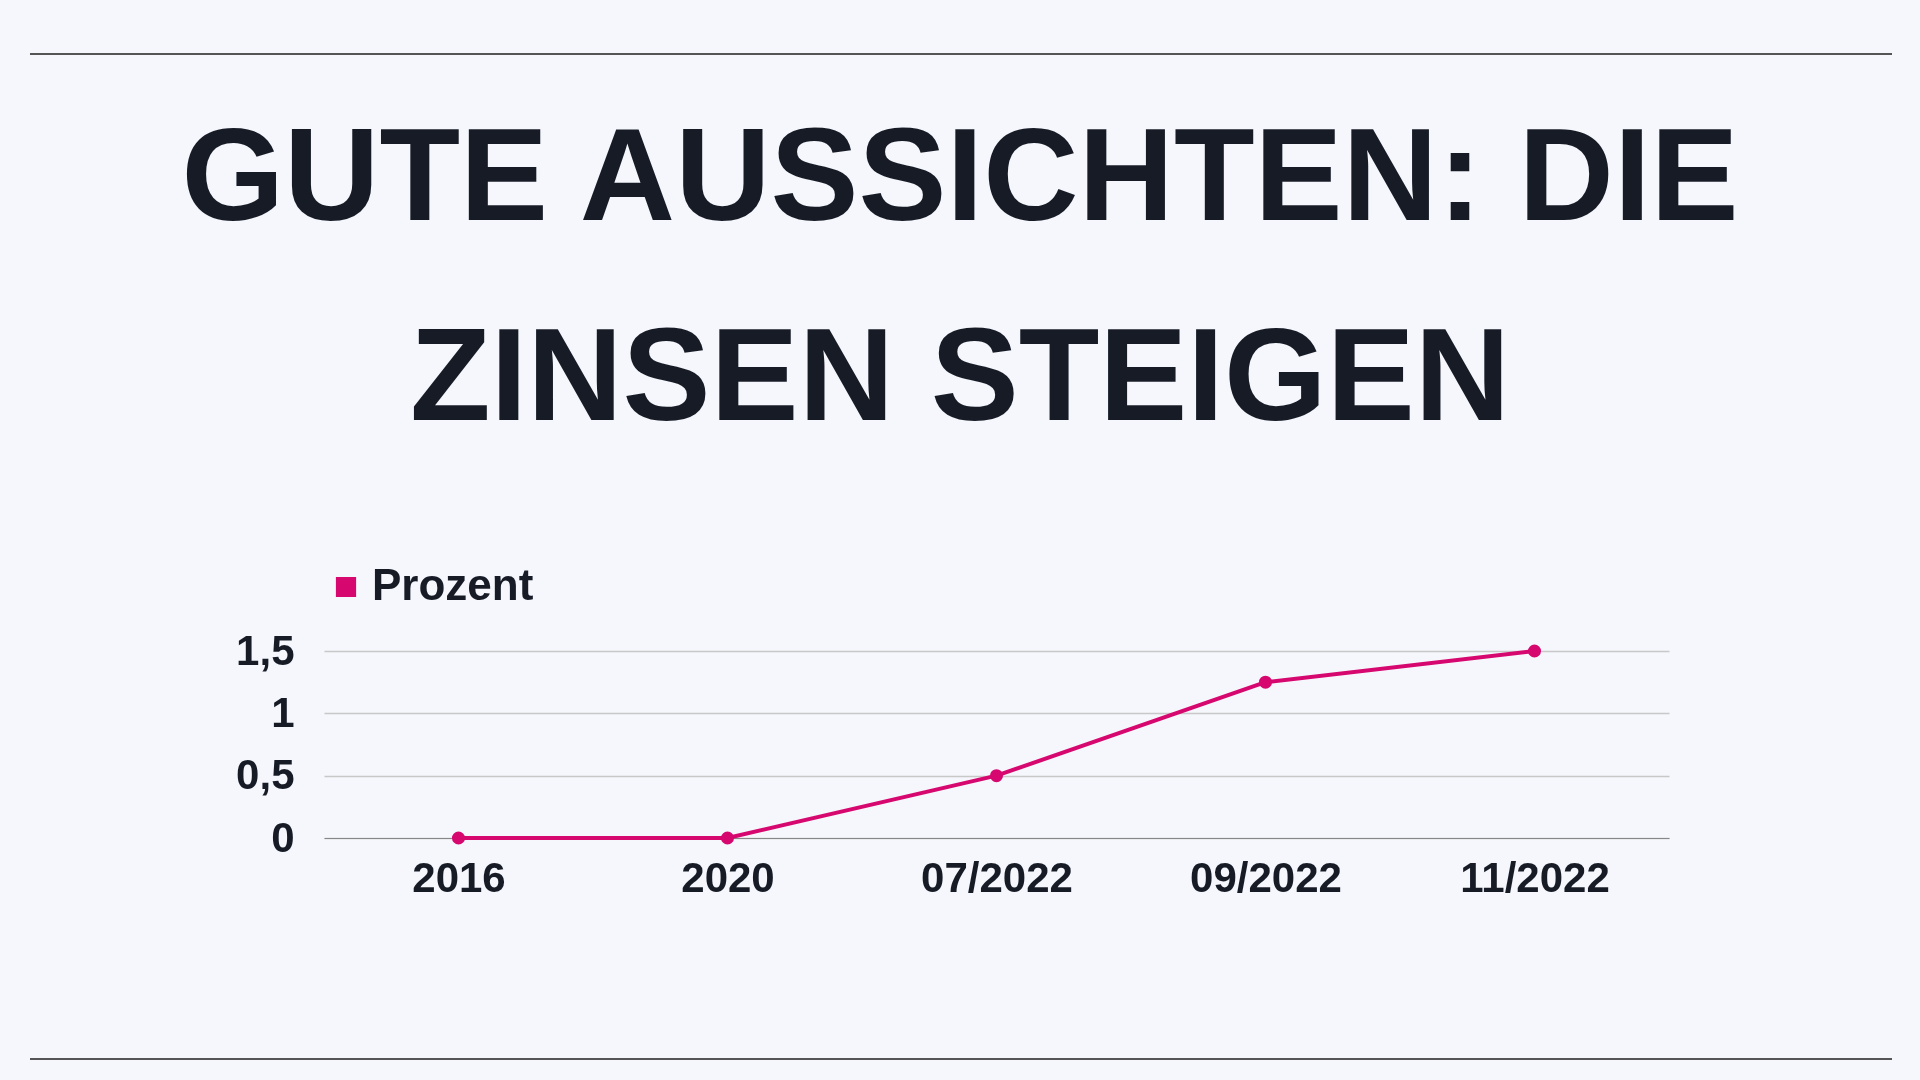 Image resolution: width=1920 pixels, height=1080 pixels. I want to click on legend-label: Prozent, so click(453, 584).